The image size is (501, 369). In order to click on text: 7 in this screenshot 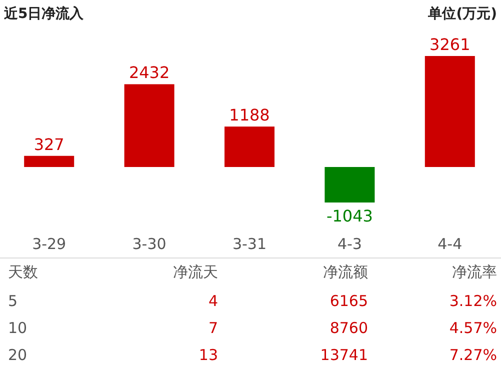, I will do `click(213, 328)`.